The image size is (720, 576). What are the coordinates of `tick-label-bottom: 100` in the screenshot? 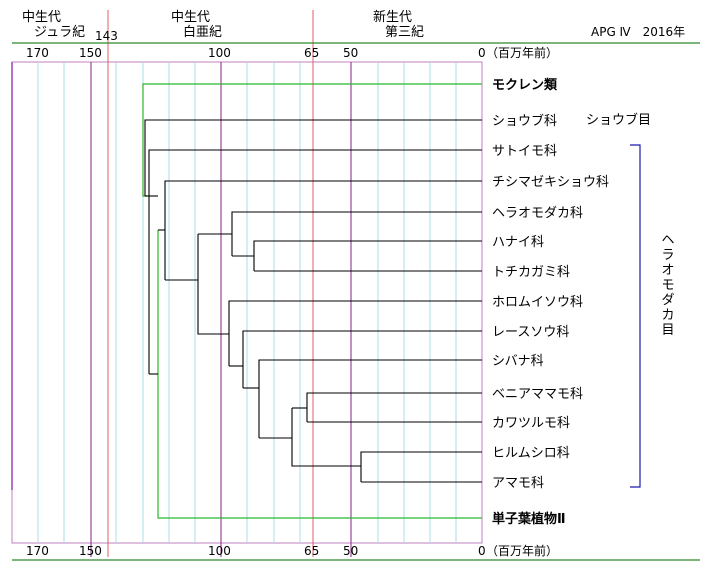 It's located at (219, 551).